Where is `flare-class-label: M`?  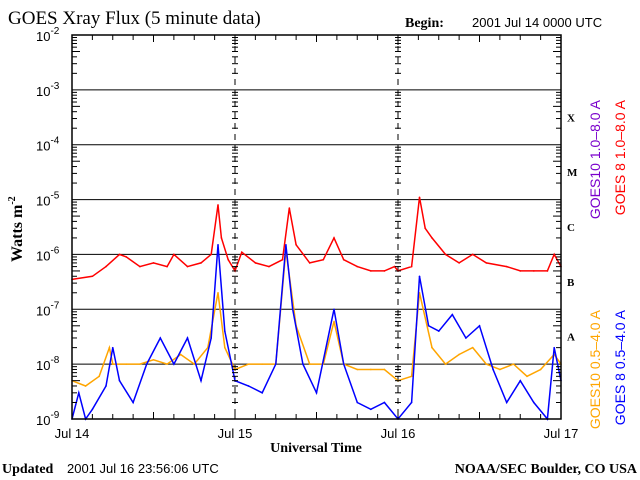 flare-class-label: M is located at coordinates (572, 173).